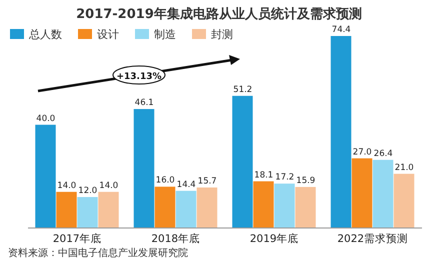  Describe the element at coordinates (284, 177) in the screenshot. I see `data-label: 17.2` at that location.